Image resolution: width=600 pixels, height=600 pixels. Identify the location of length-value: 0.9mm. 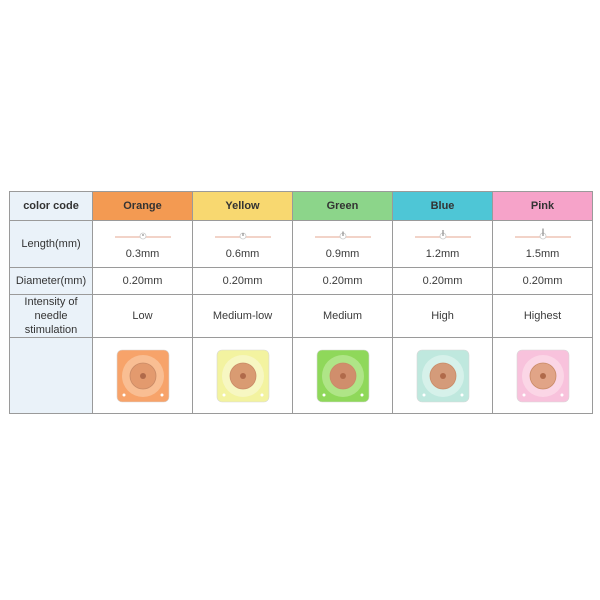
(342, 254).